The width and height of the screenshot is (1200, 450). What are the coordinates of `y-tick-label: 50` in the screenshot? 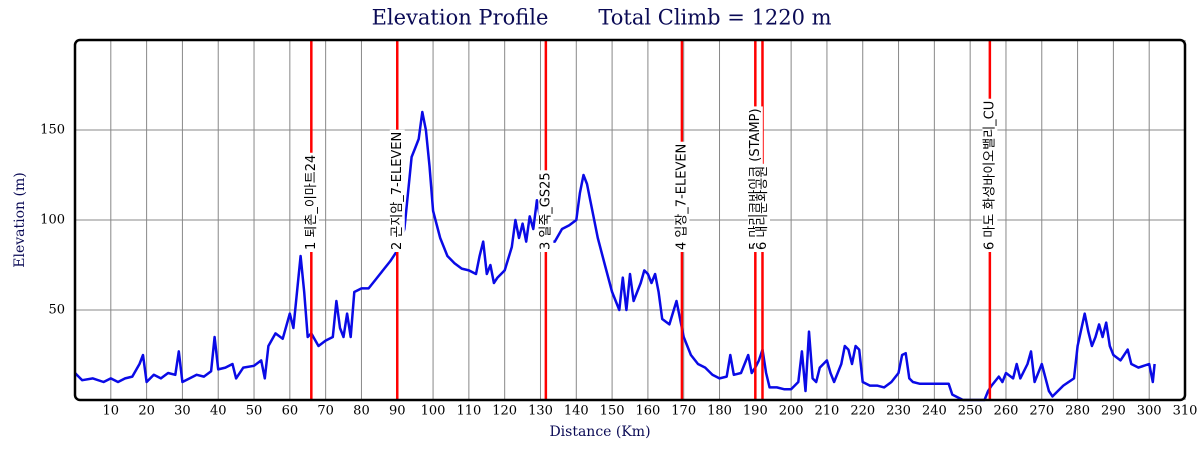 It's located at (56, 310).